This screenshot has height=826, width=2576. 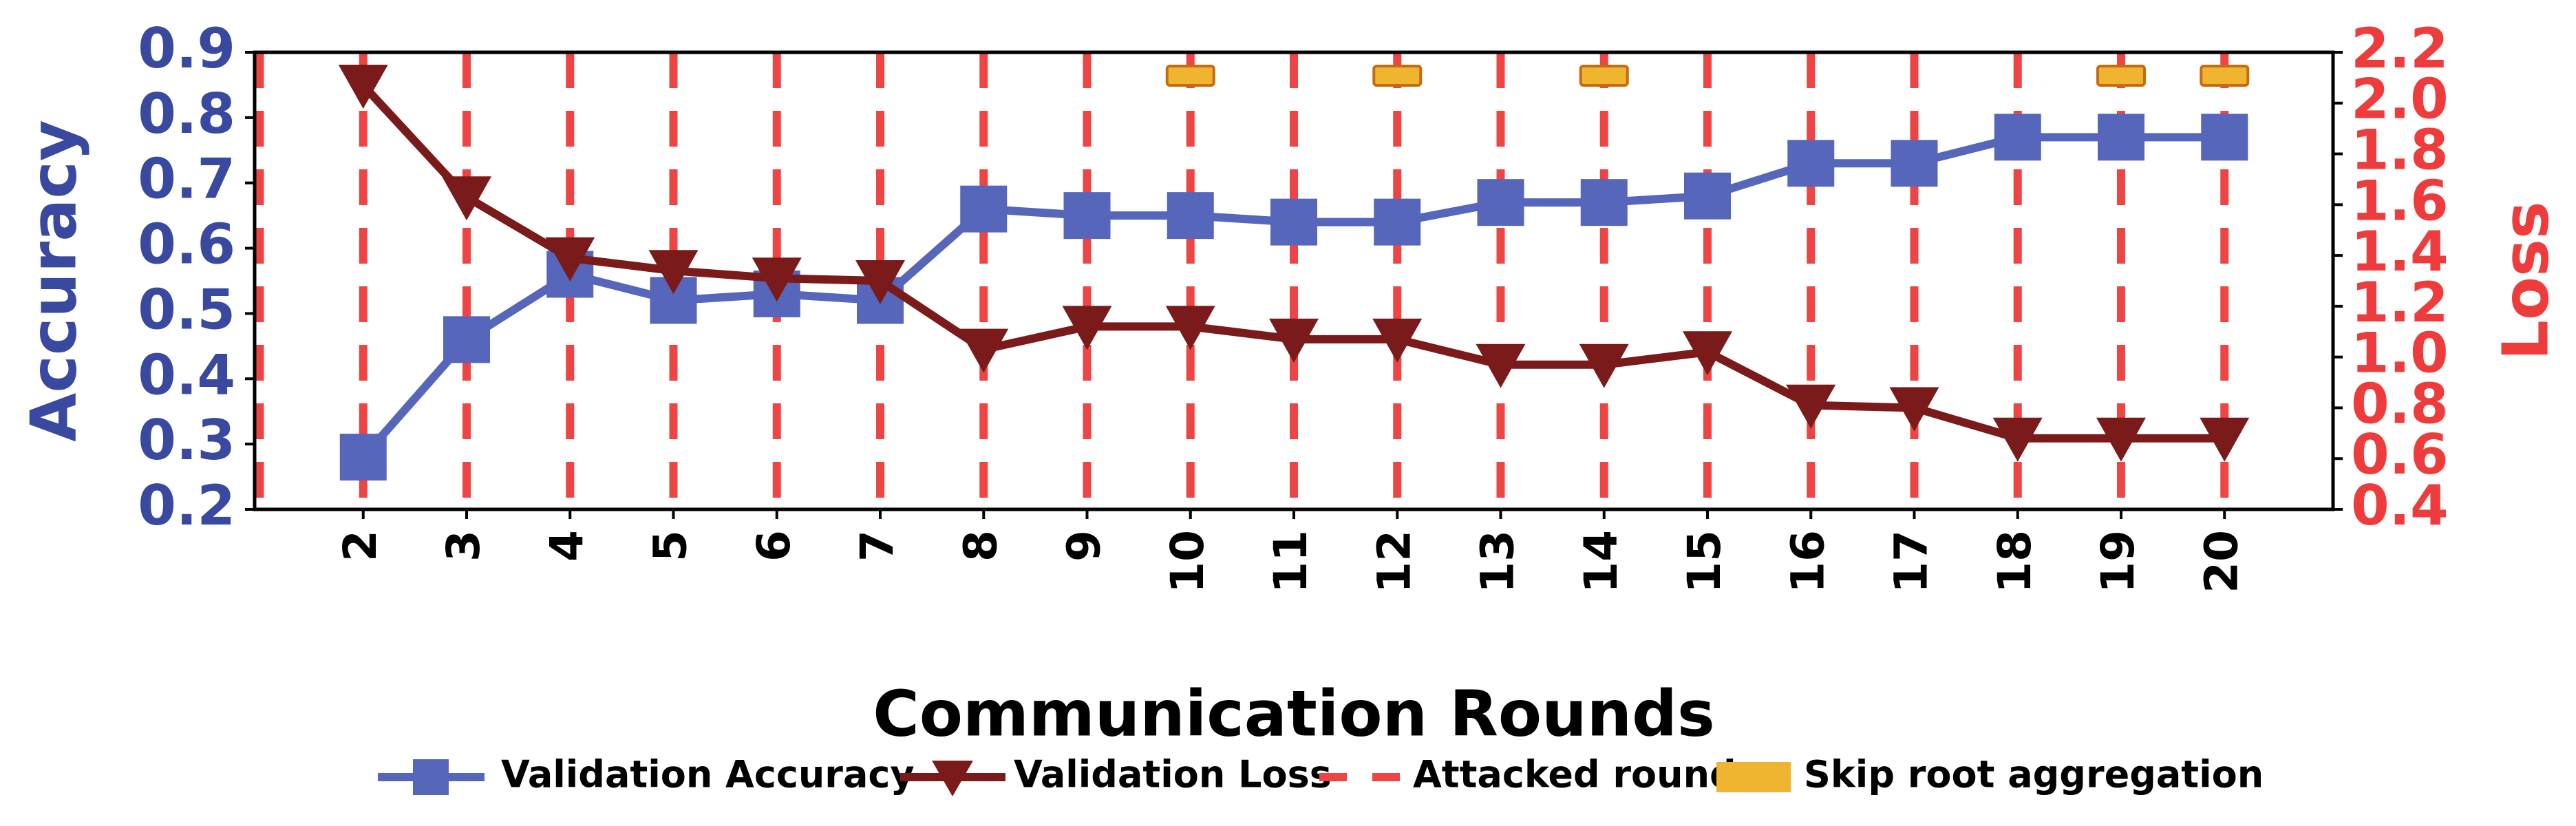 What do you see at coordinates (1187, 561) in the screenshot?
I see `x-tick-label: 10` at bounding box center [1187, 561].